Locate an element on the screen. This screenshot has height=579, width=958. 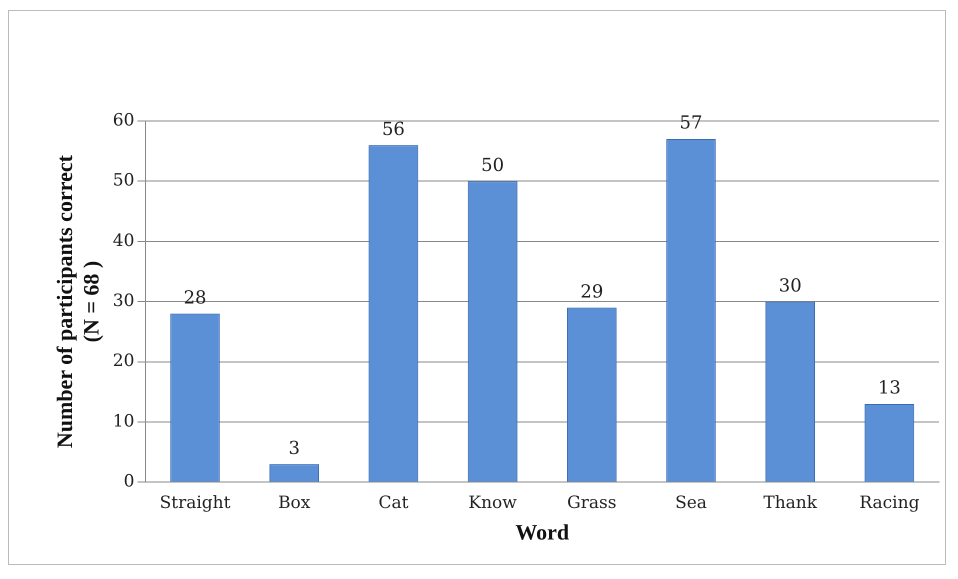
x-tick-label: Cat is located at coordinates (393, 502).